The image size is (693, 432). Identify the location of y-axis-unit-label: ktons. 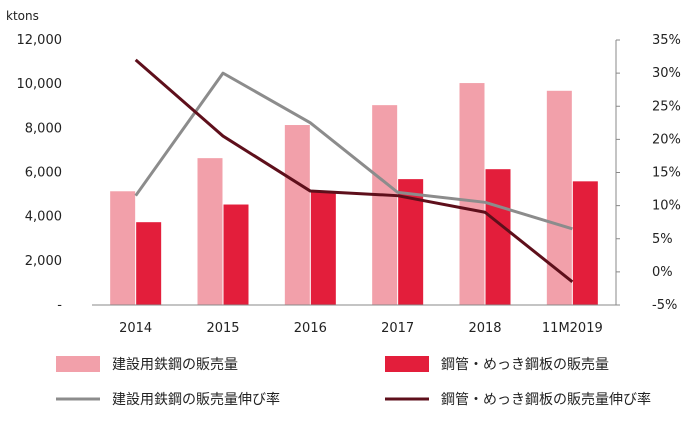
(22, 16).